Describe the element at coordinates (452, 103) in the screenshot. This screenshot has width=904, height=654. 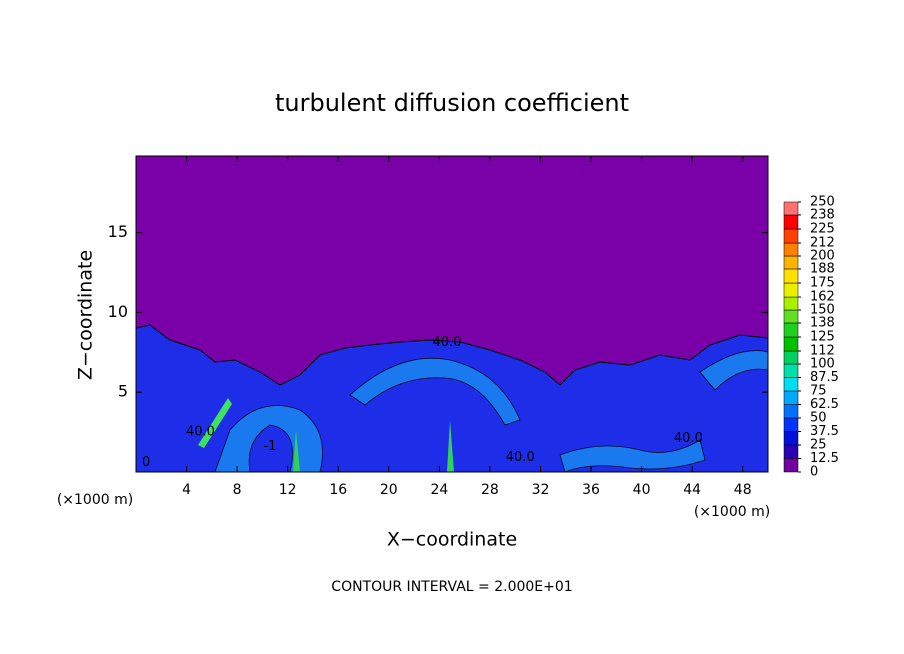
I see `chart-title: turbulent diffusion coefficient` at that location.